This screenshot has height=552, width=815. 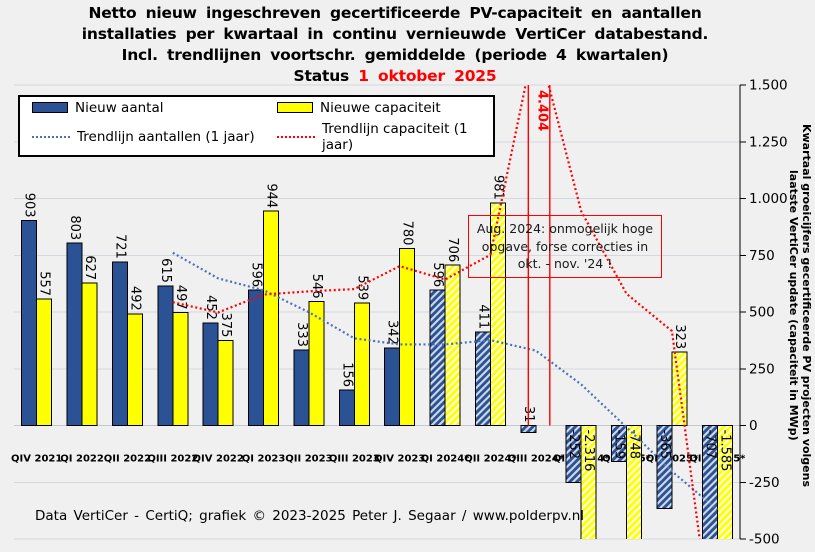 I want to click on x-axis-label: QII 2024*, so click(x=490, y=459).